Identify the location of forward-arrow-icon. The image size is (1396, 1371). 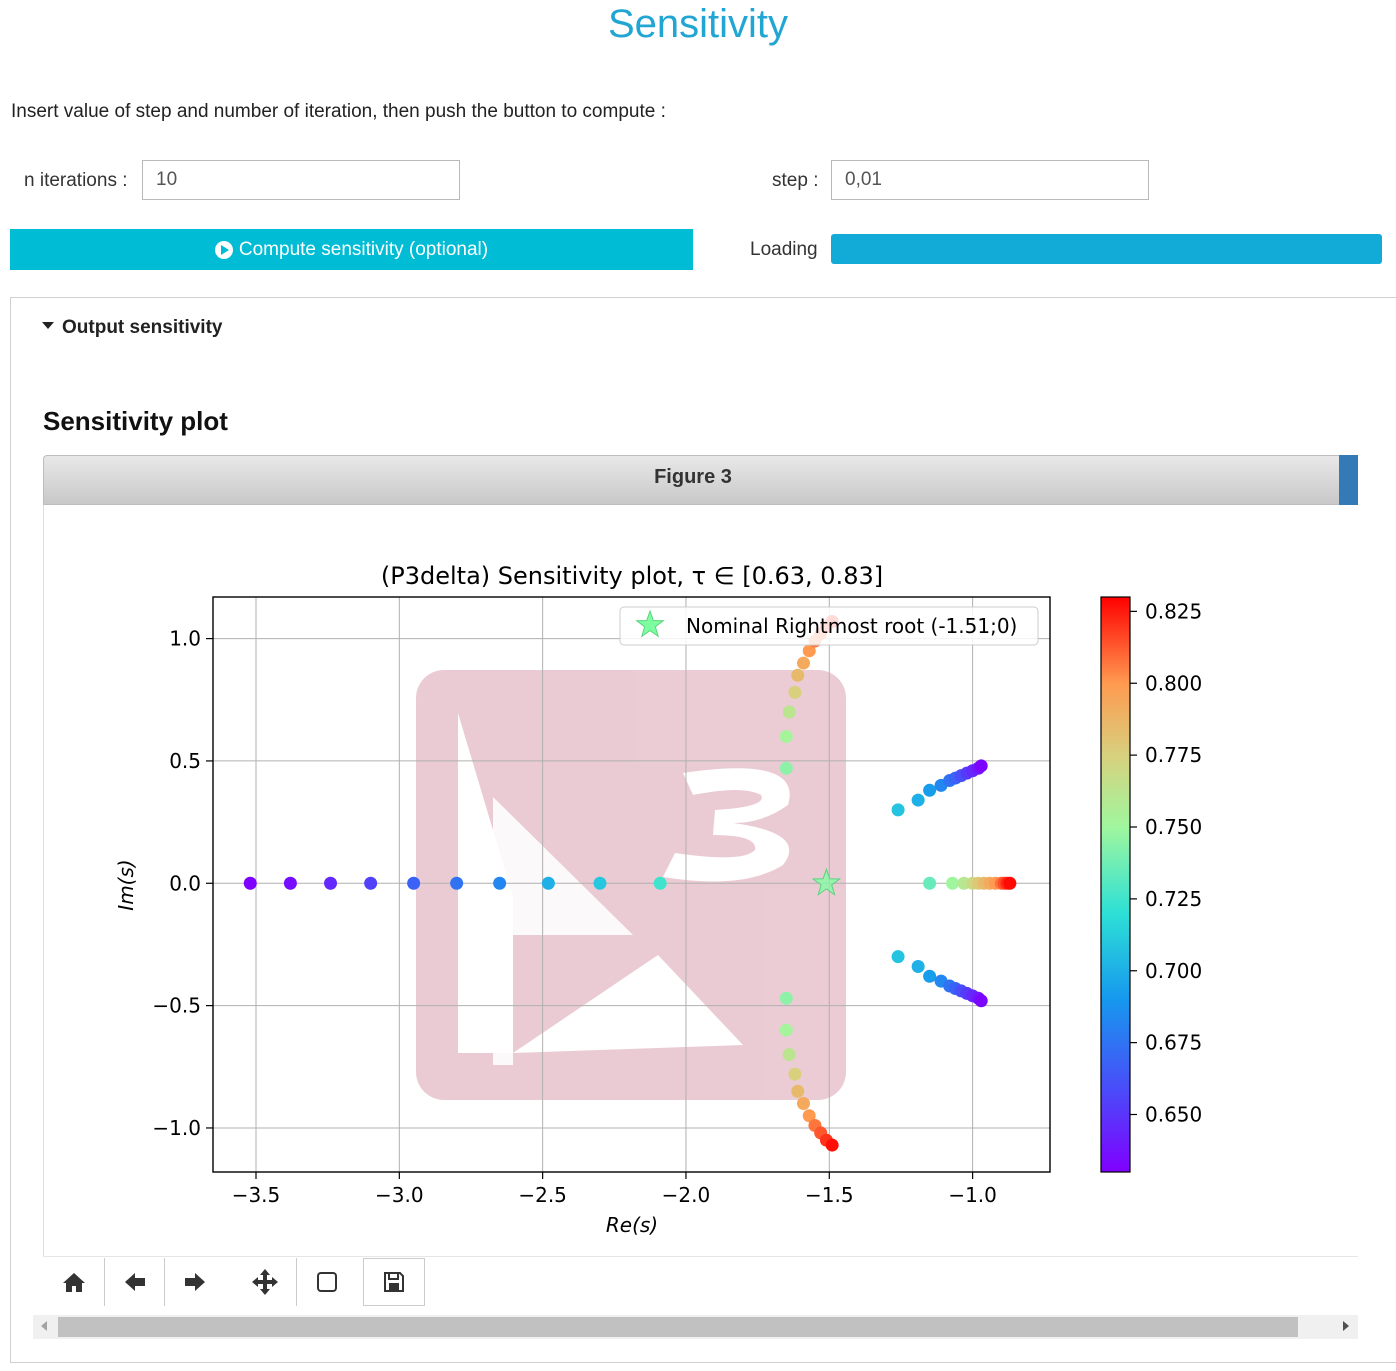
(195, 1282).